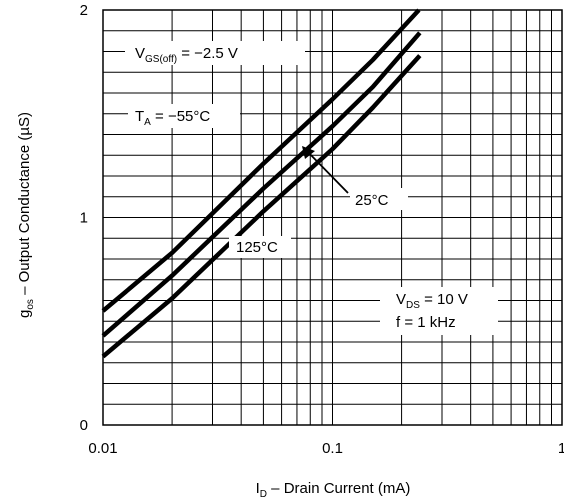 This screenshot has width=564, height=500. Describe the element at coordinates (432, 301) in the screenshot. I see `vds-annotation: VDS = 10 V` at that location.